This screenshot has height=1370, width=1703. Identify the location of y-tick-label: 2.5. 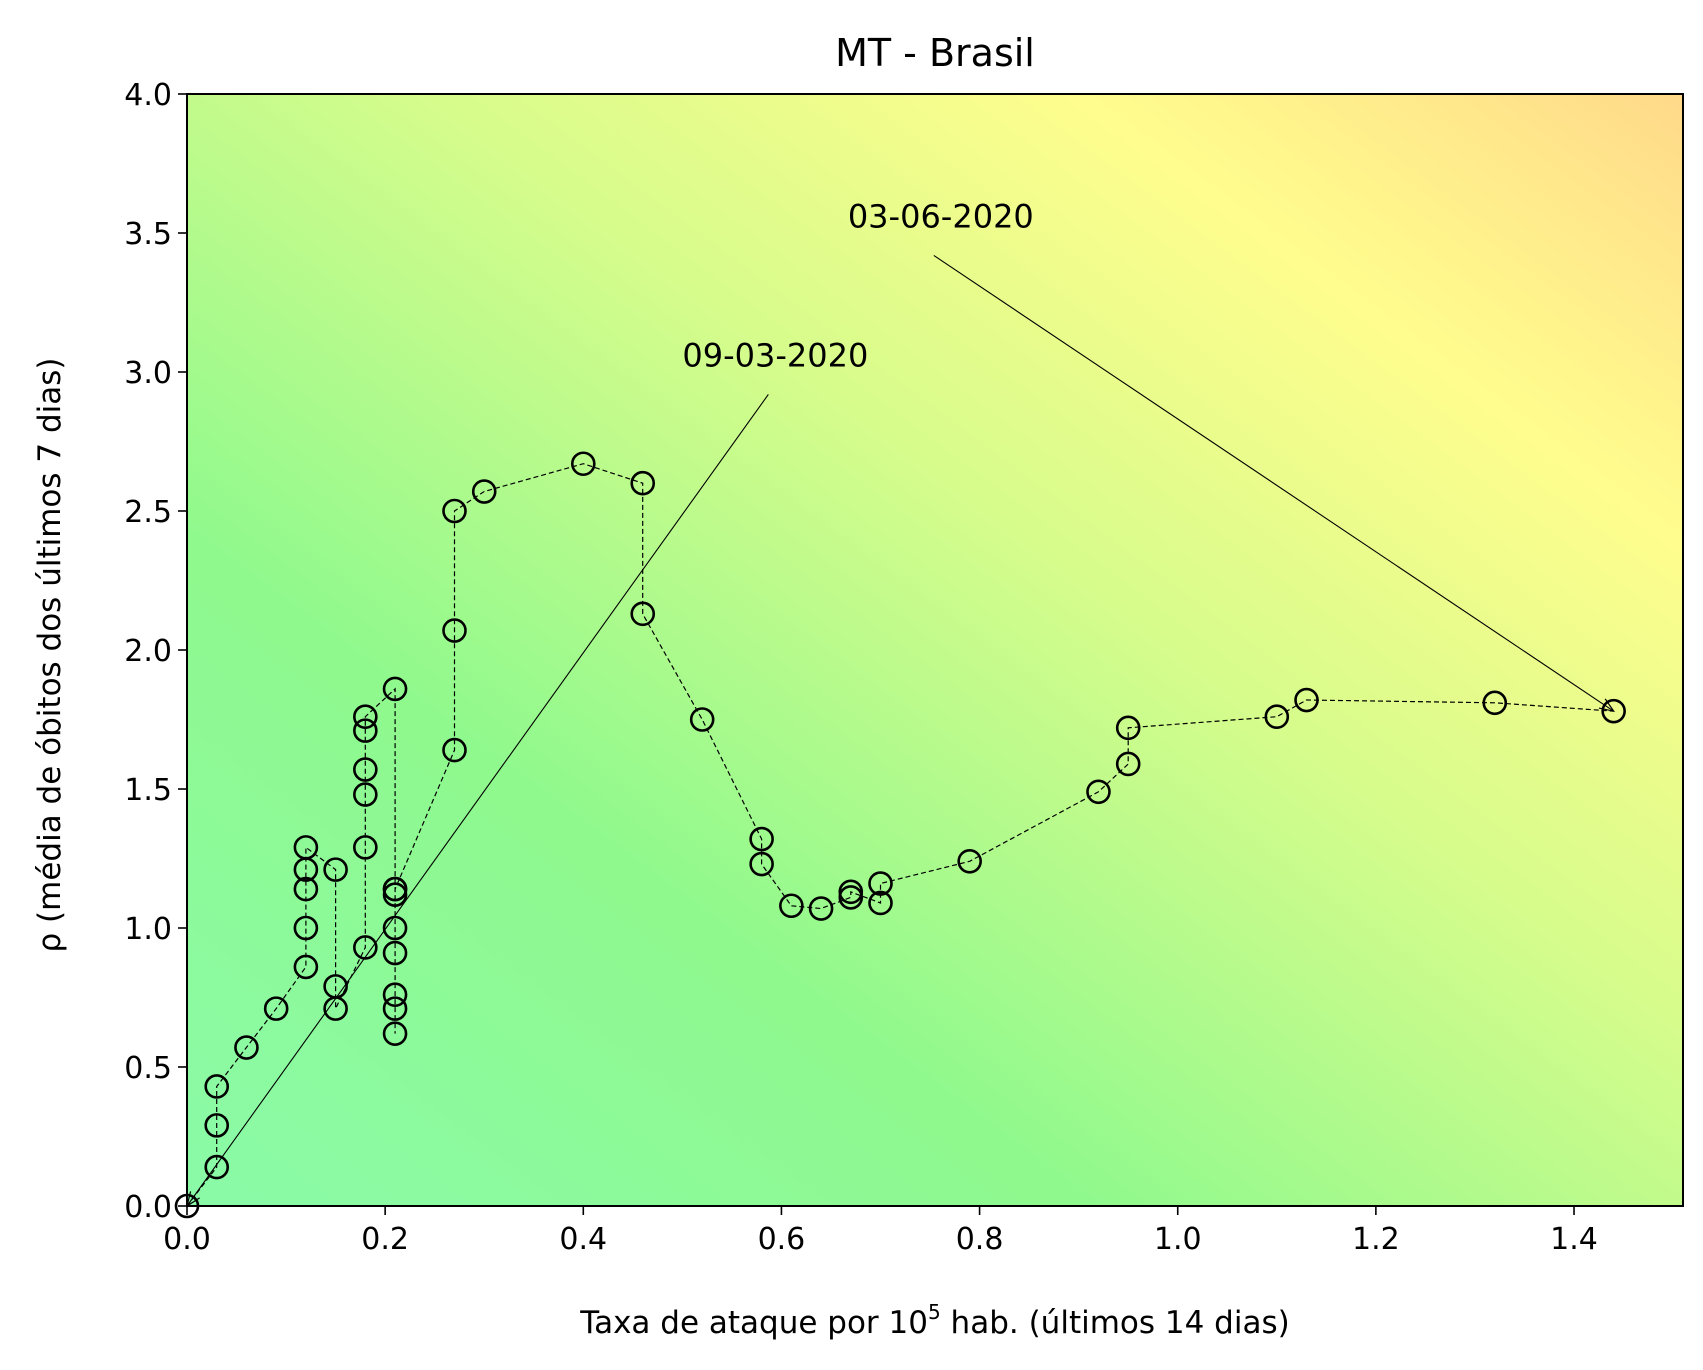
(148, 512).